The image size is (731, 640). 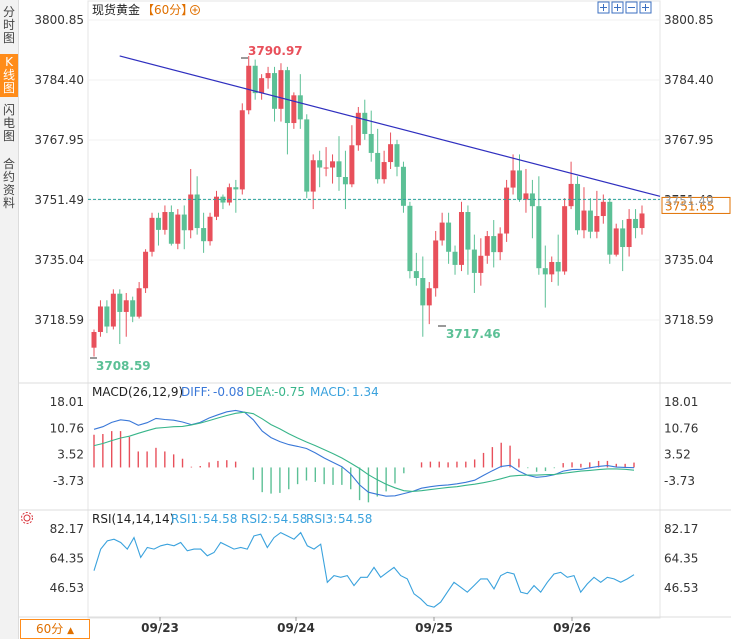 What do you see at coordinates (8, 164) in the screenshot?
I see `side-tab-char: 合` at bounding box center [8, 164].